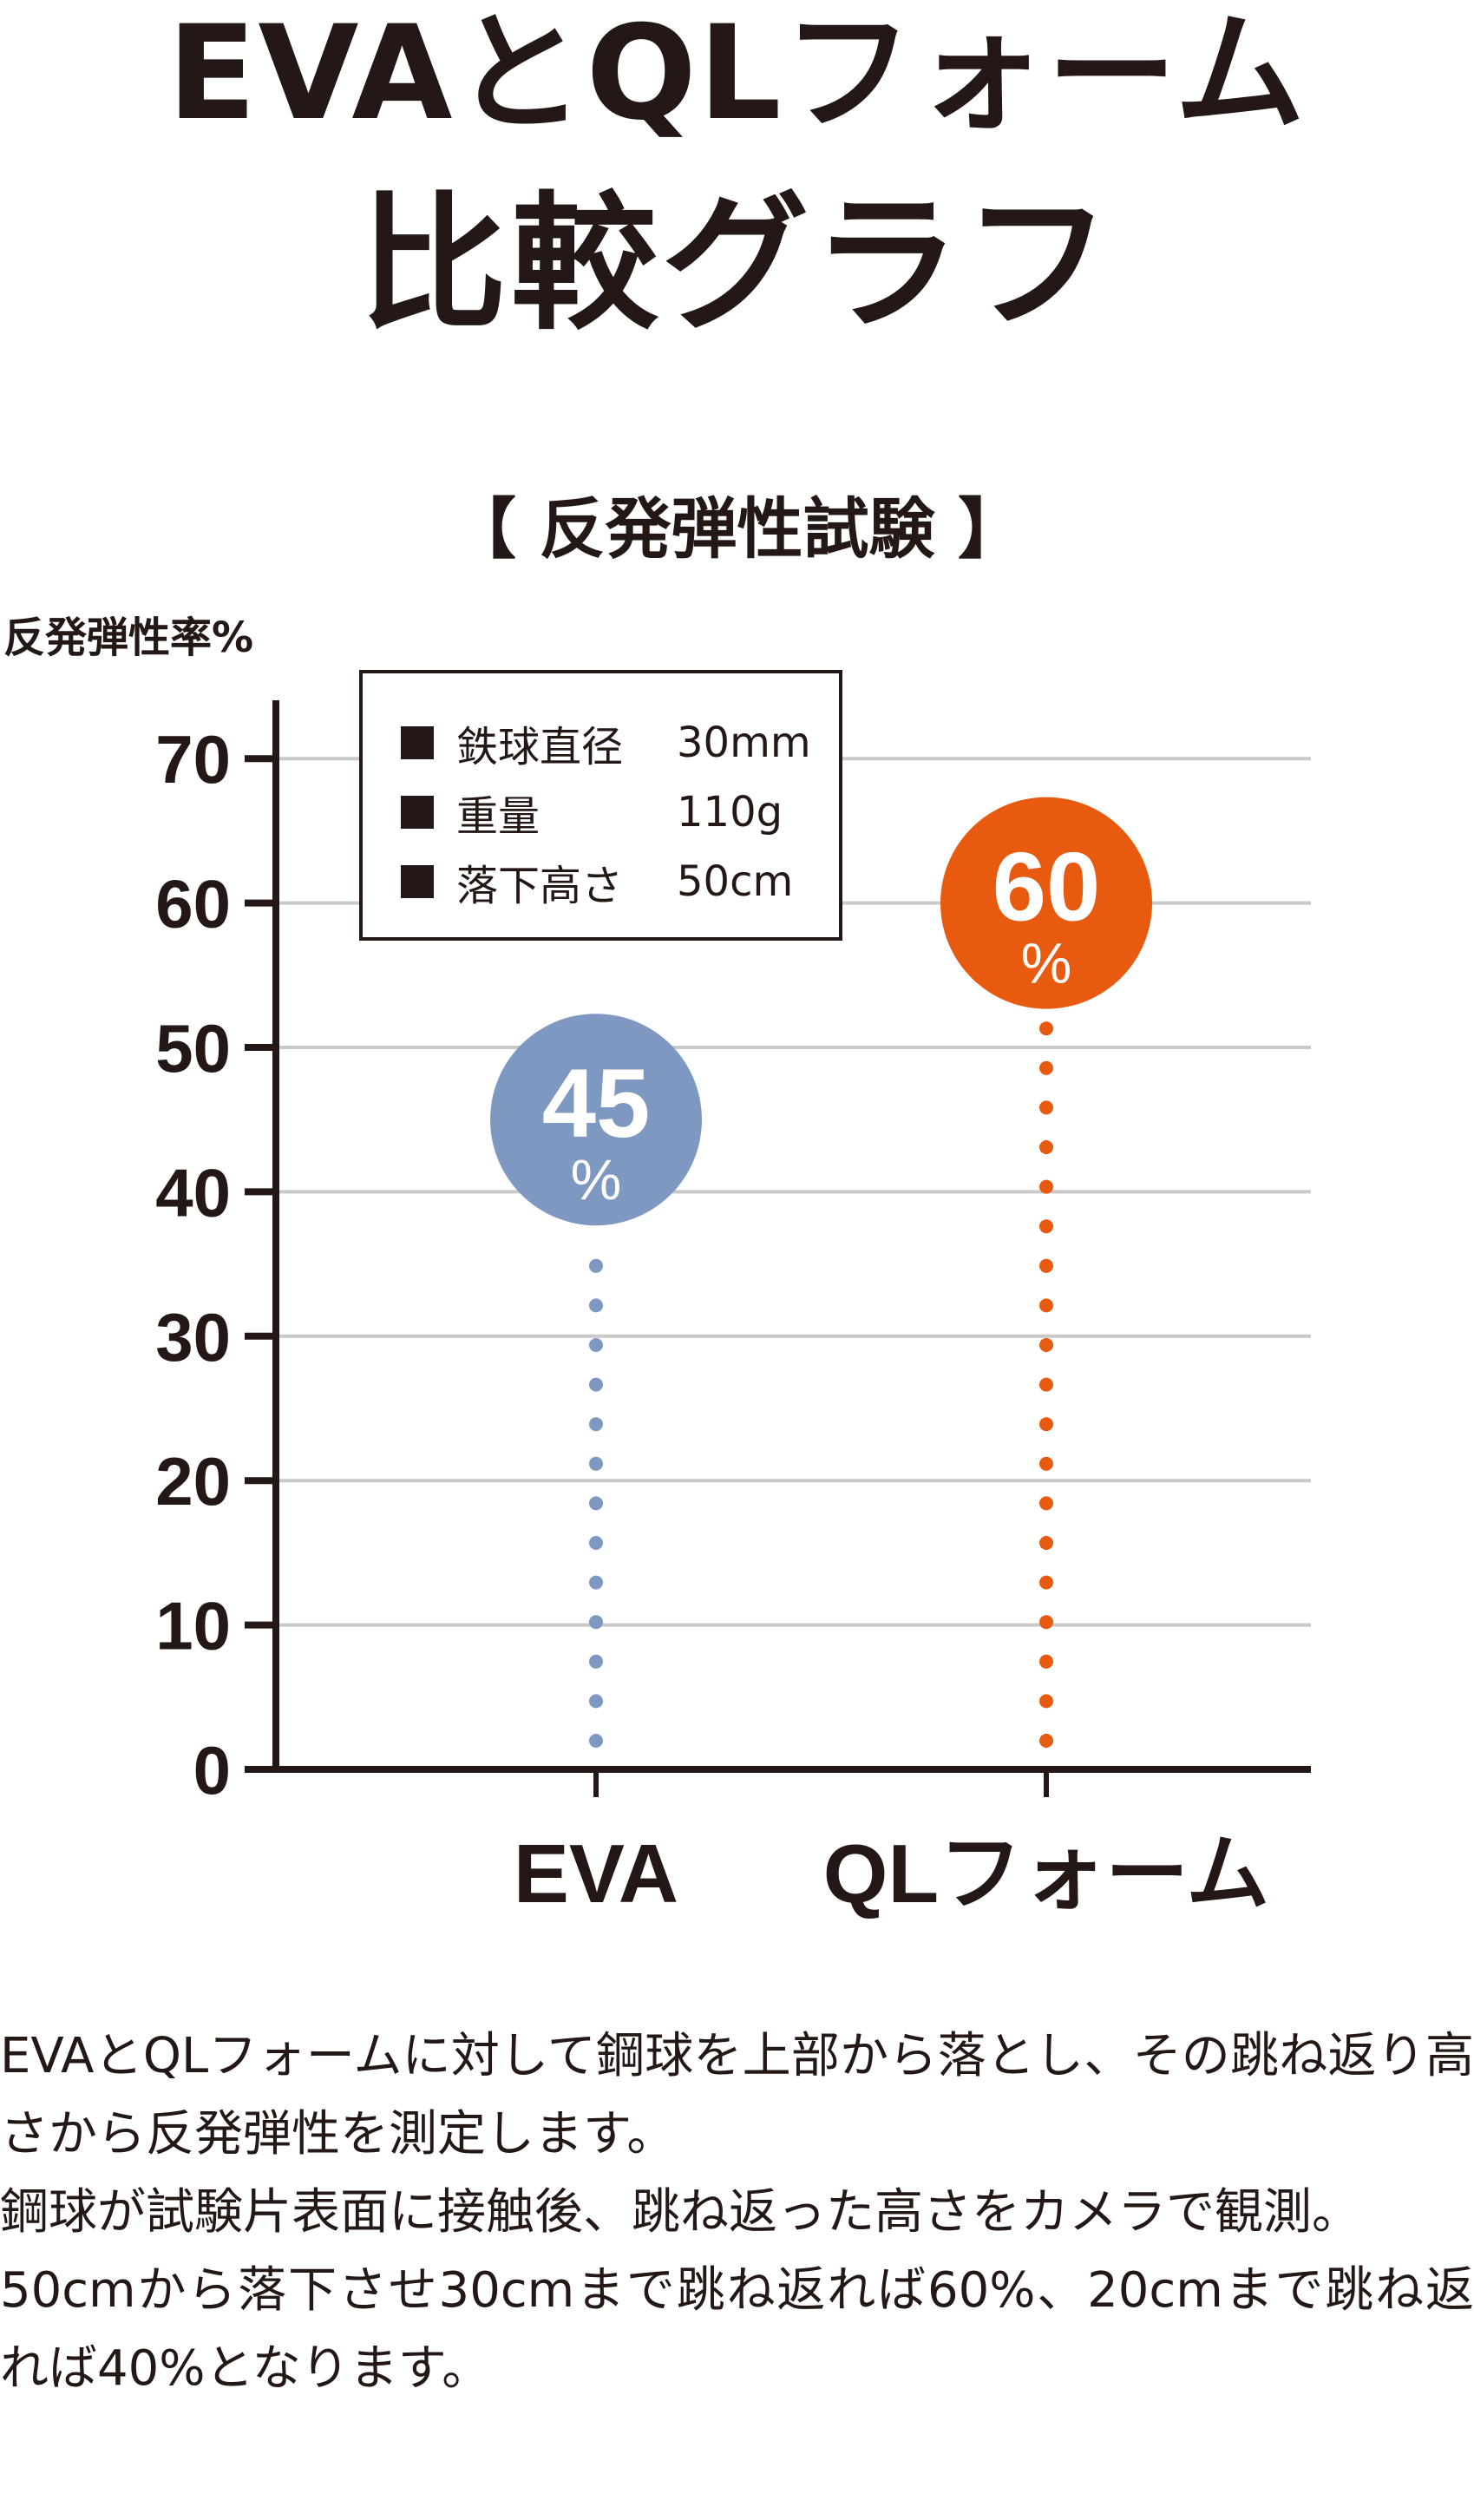 The width and height of the screenshot is (1474, 2520). I want to click on y-tick-label: 50, so click(193, 1048).